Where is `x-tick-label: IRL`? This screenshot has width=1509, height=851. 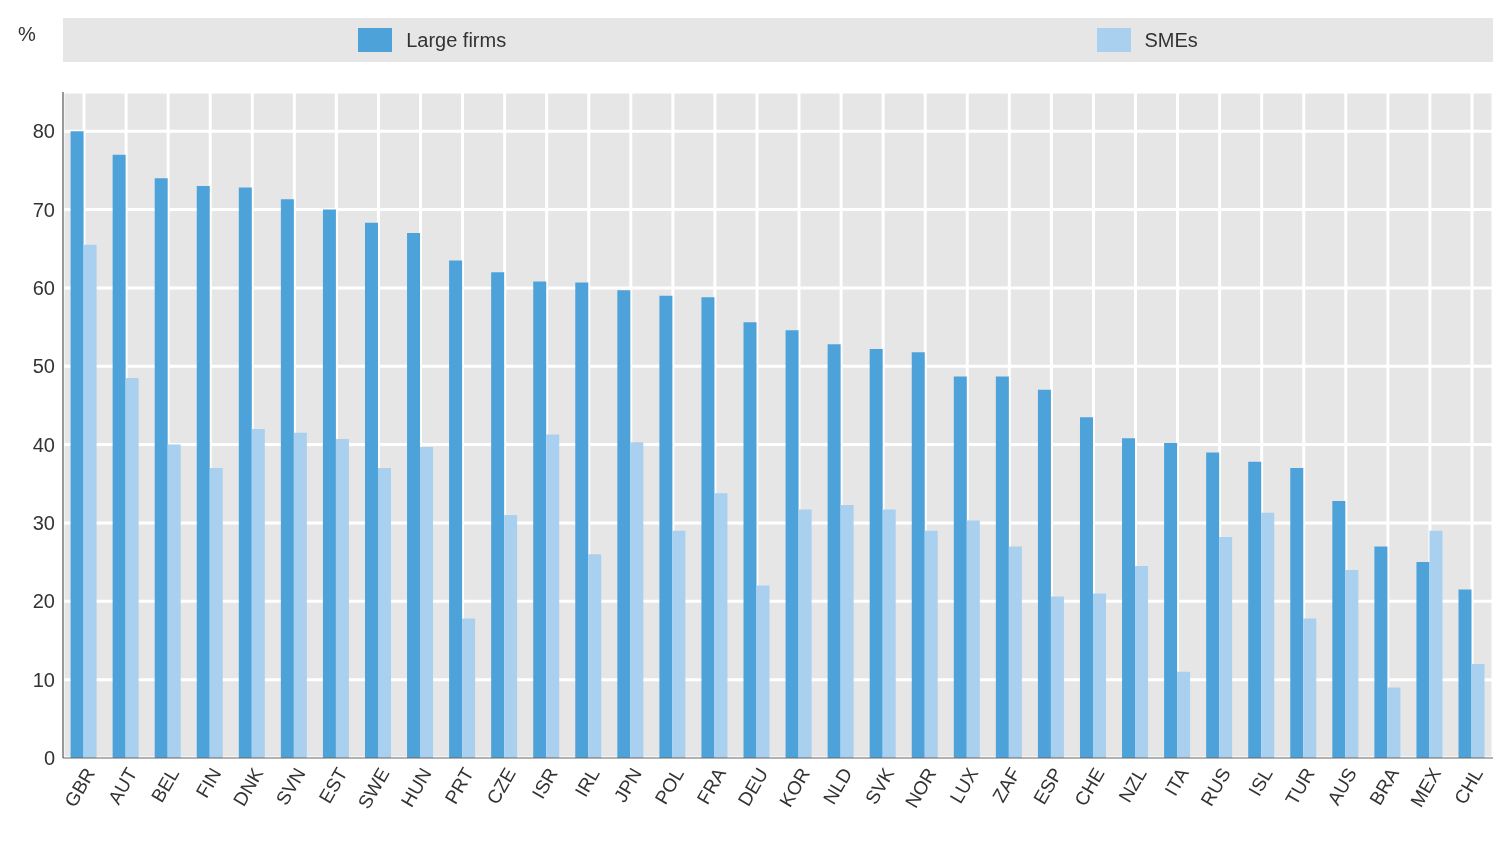
x-tick-label: IRL is located at coordinates (587, 782).